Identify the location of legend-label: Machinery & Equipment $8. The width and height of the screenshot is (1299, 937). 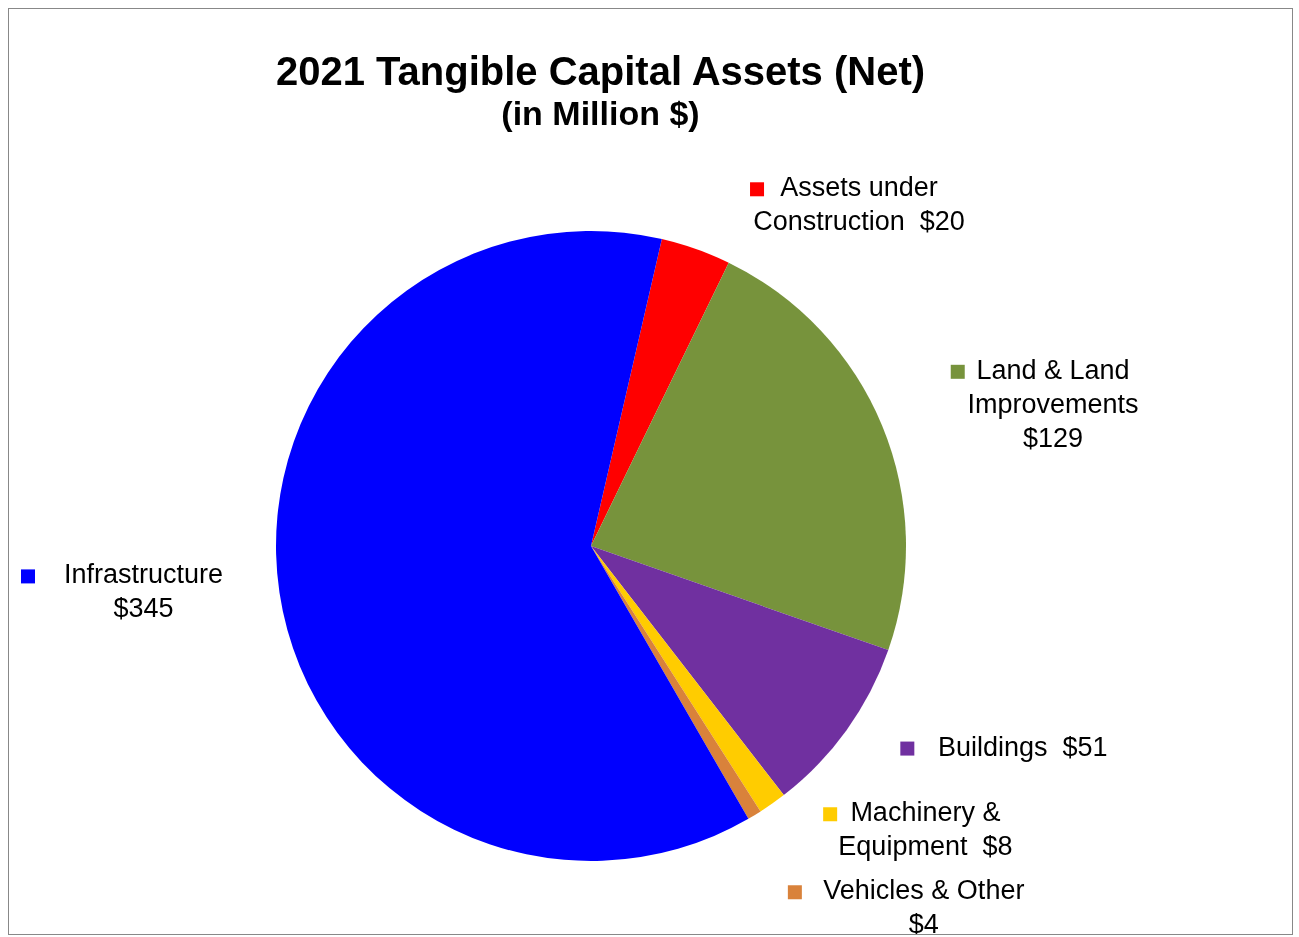
(925, 829).